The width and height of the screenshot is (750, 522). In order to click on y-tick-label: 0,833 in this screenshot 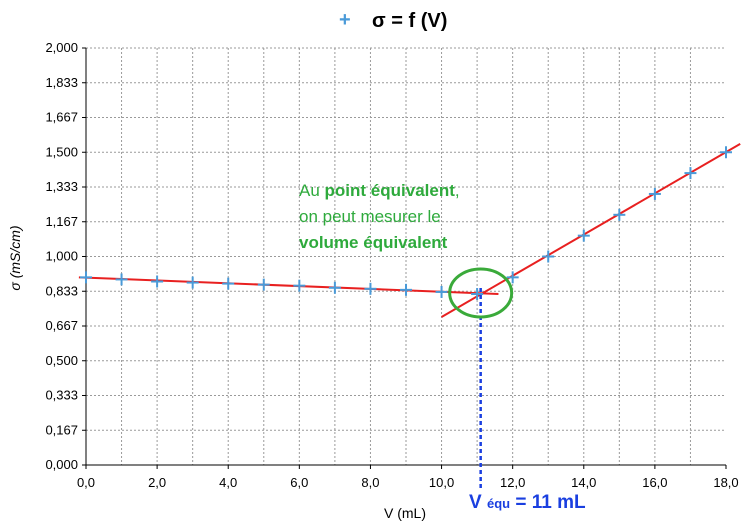, I will do `click(61, 290)`.